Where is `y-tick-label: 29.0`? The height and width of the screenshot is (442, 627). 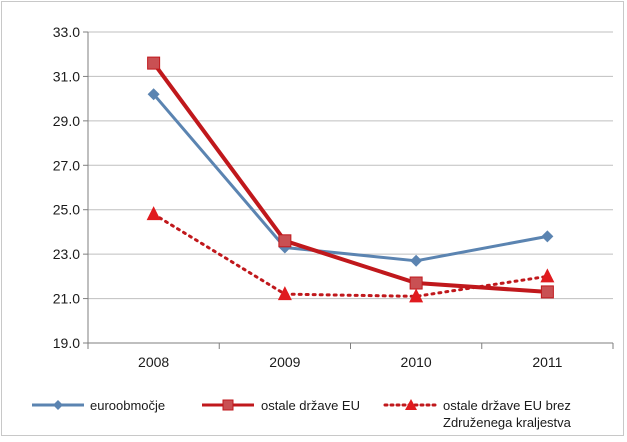 y-tick-label: 29.0 is located at coordinates (66, 121).